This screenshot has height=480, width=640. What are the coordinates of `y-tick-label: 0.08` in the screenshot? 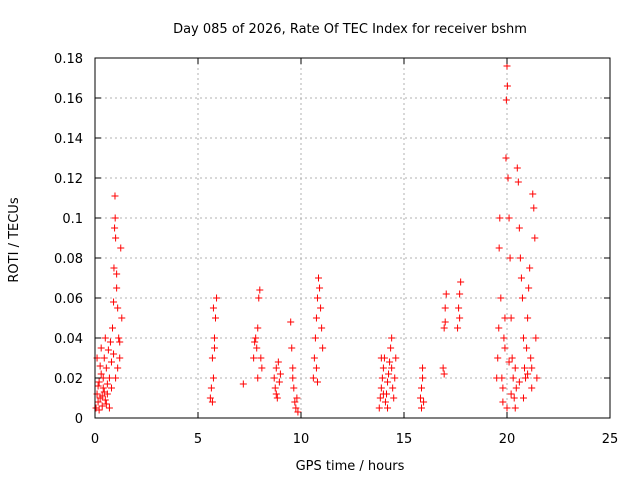 It's located at (68, 259).